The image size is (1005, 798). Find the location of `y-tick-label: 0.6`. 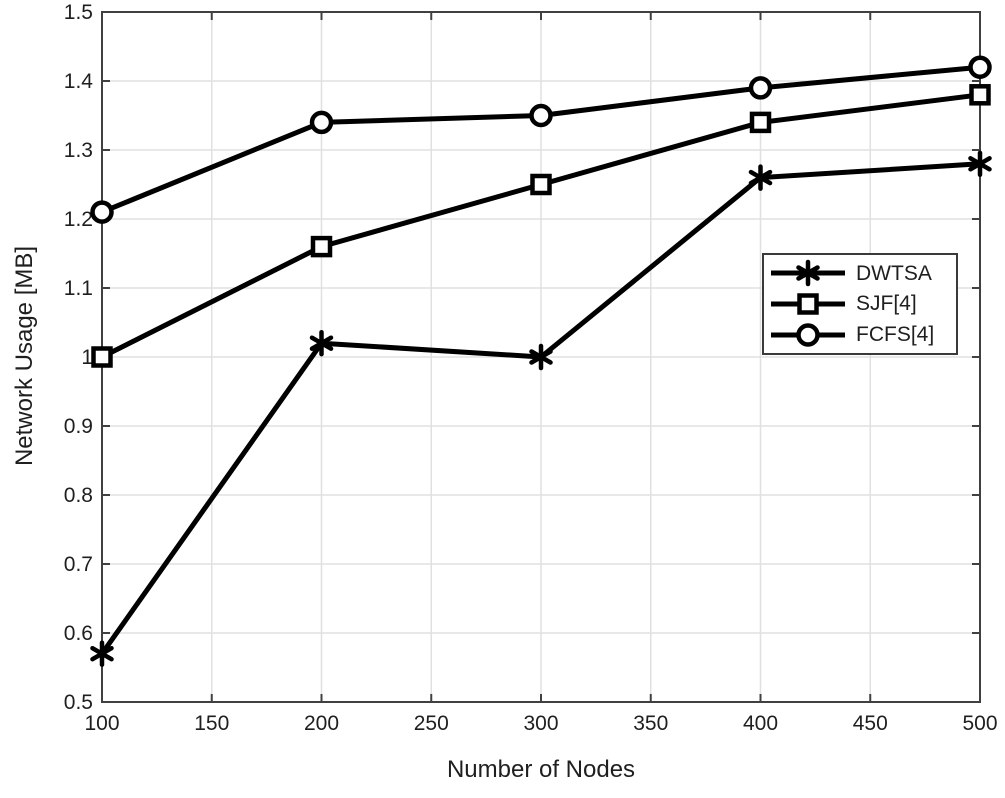

y-tick-label: 0.6 is located at coordinates (78, 633).